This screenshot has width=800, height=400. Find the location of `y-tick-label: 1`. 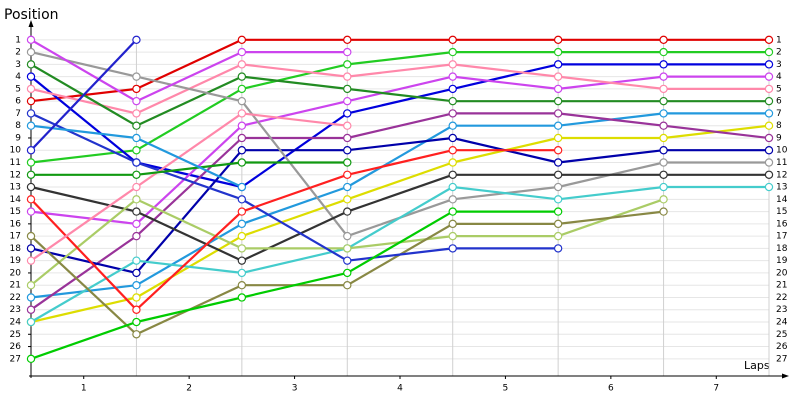

y-tick-label: 1 is located at coordinates (18, 40).